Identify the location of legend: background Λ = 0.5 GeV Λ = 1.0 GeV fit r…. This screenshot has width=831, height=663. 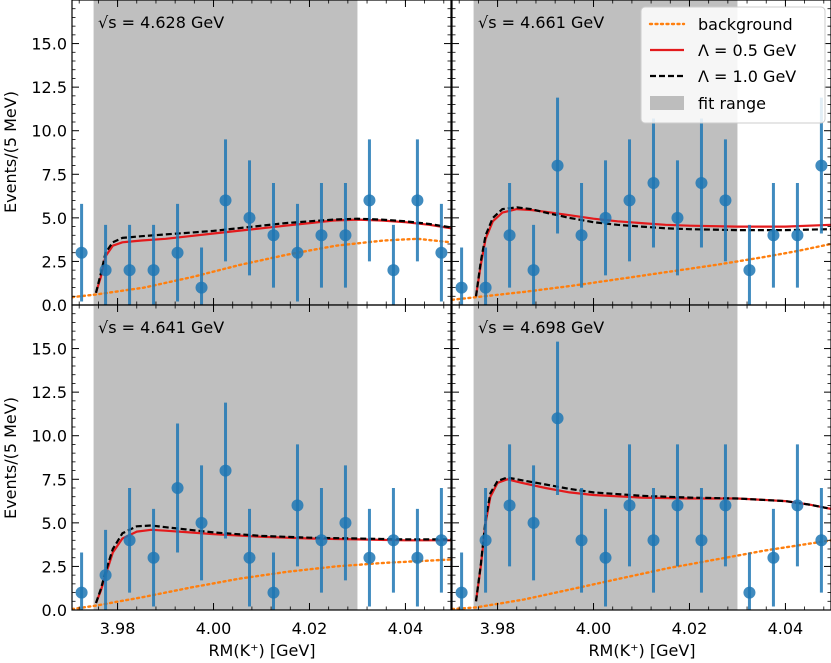
(733, 65).